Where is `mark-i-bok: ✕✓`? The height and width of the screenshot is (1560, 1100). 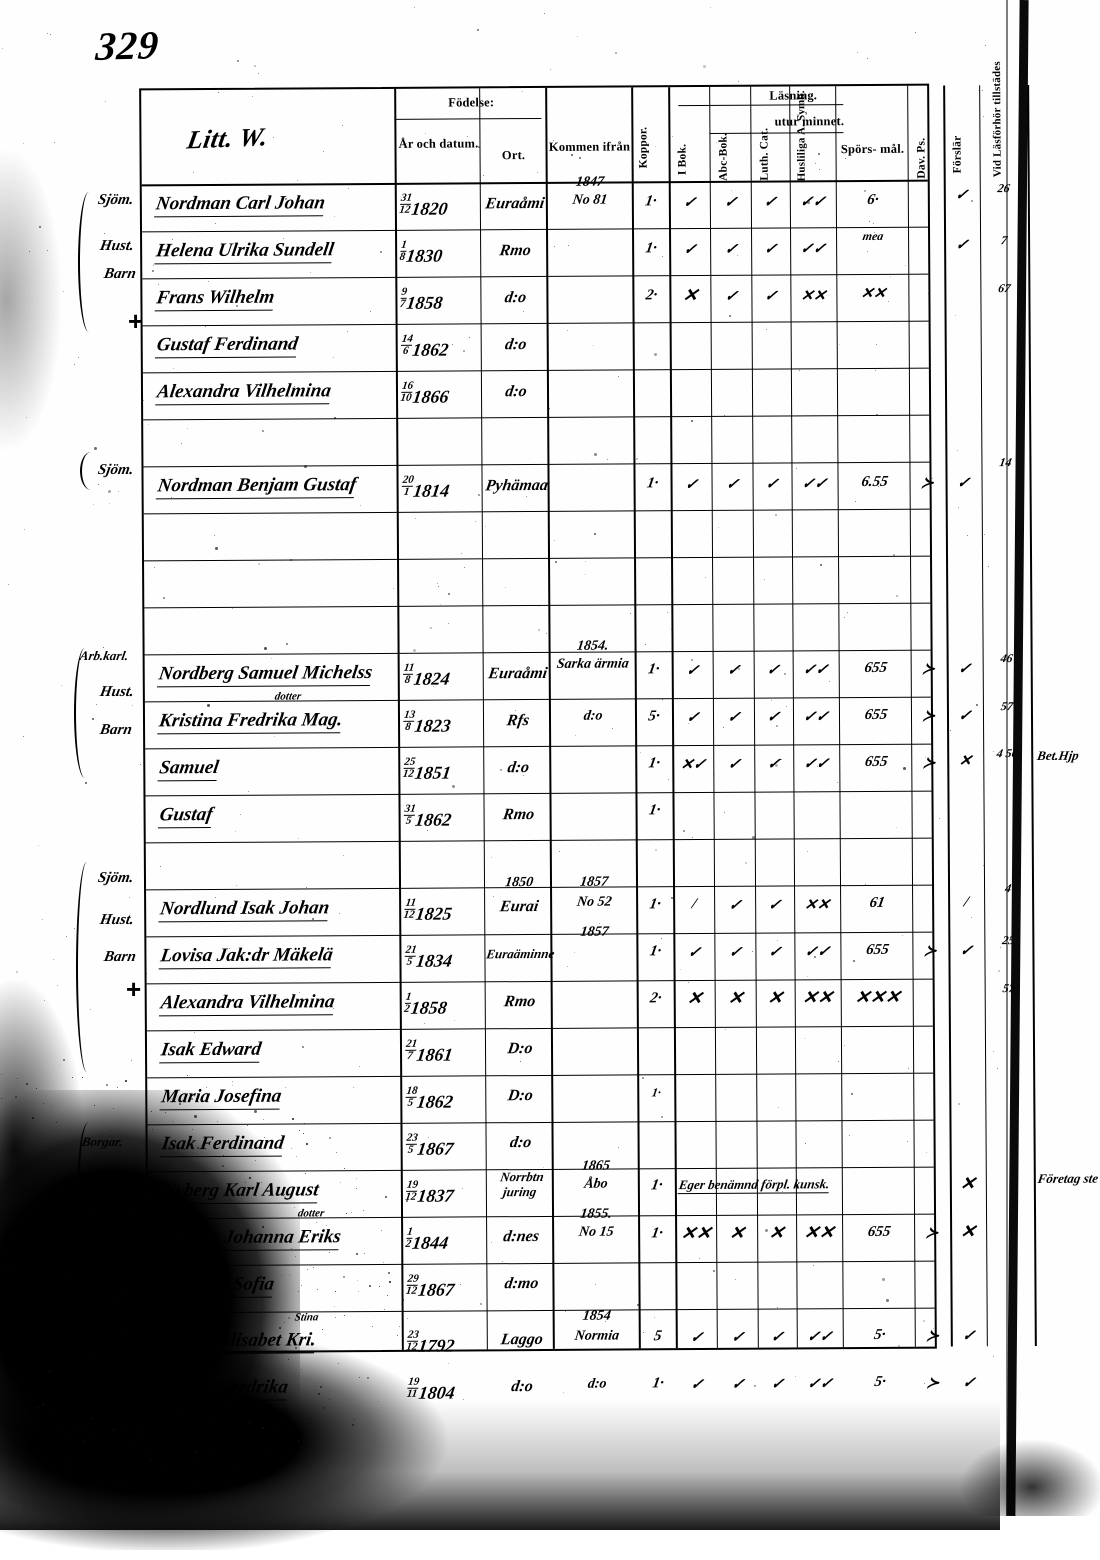
mark-i-bok: ✕✓ is located at coordinates (693, 764).